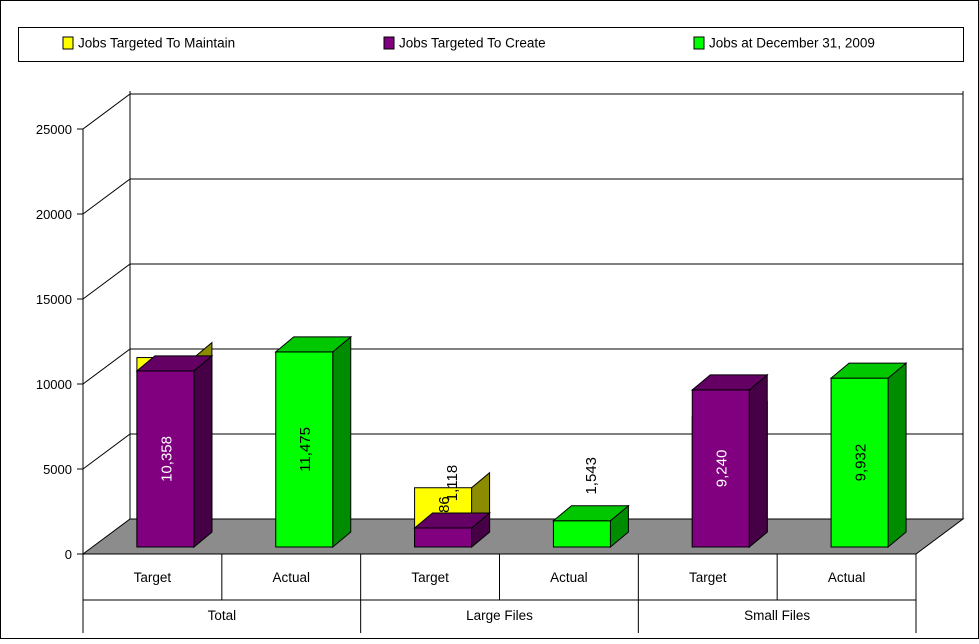  What do you see at coordinates (792, 43) in the screenshot?
I see `legend-label: Jobs at December 31, 2009` at bounding box center [792, 43].